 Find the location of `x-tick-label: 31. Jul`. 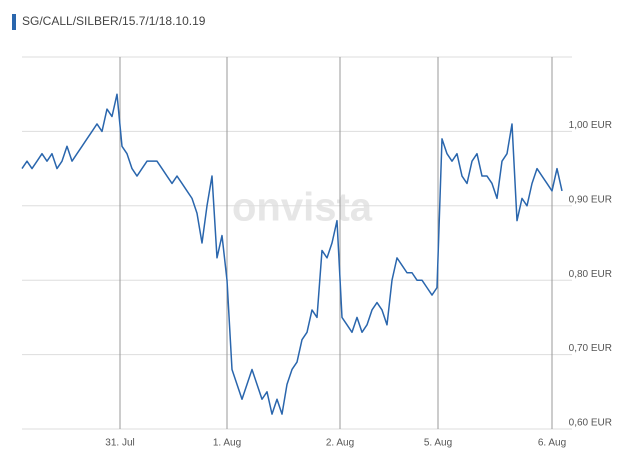

x-tick-label: 31. Jul is located at coordinates (119, 443).